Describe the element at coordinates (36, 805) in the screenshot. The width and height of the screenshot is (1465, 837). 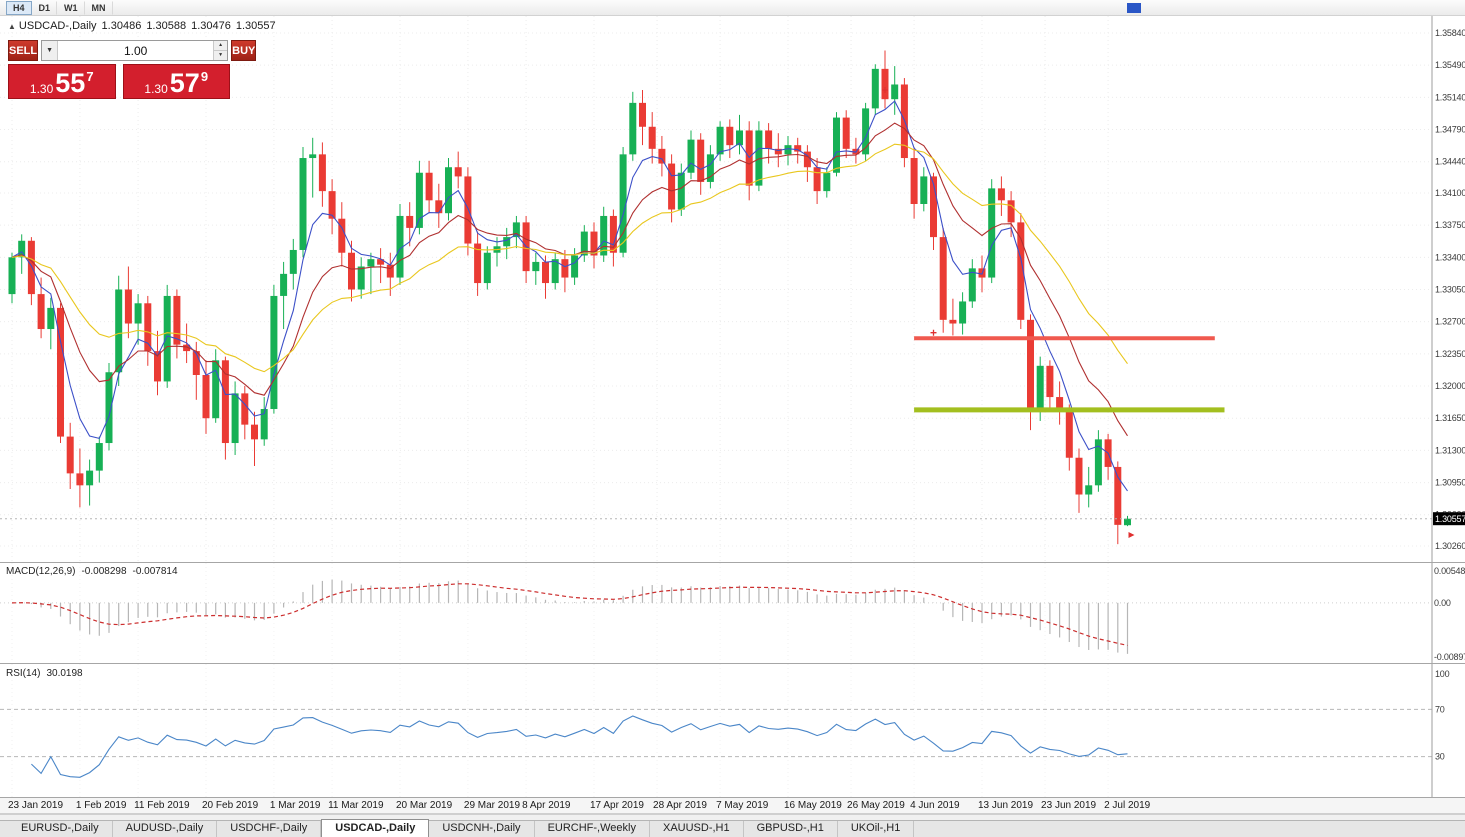
I see `date-label: 23 Jan 2019` at that location.